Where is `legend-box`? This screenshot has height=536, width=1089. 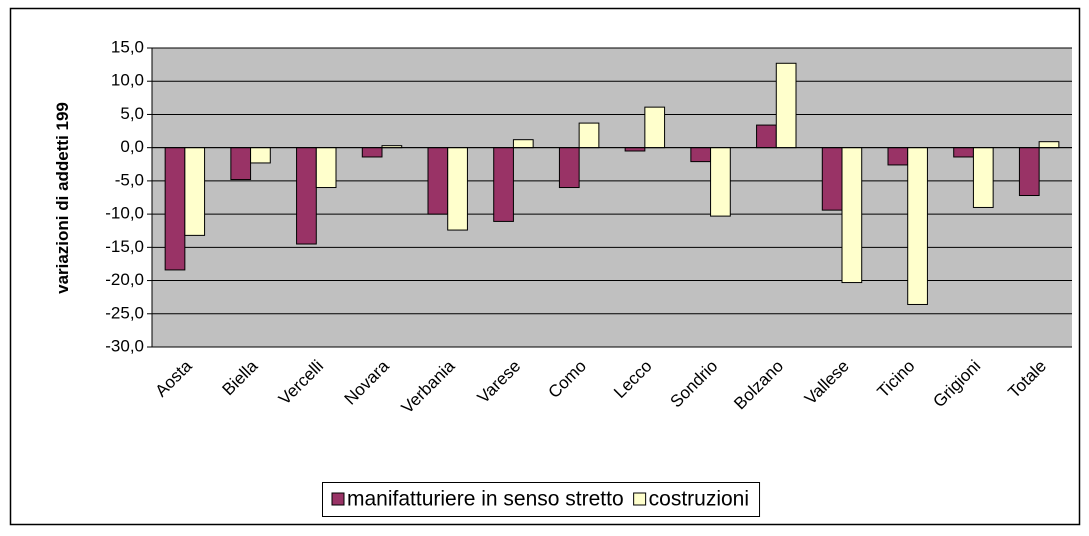 legend-box is located at coordinates (541, 499).